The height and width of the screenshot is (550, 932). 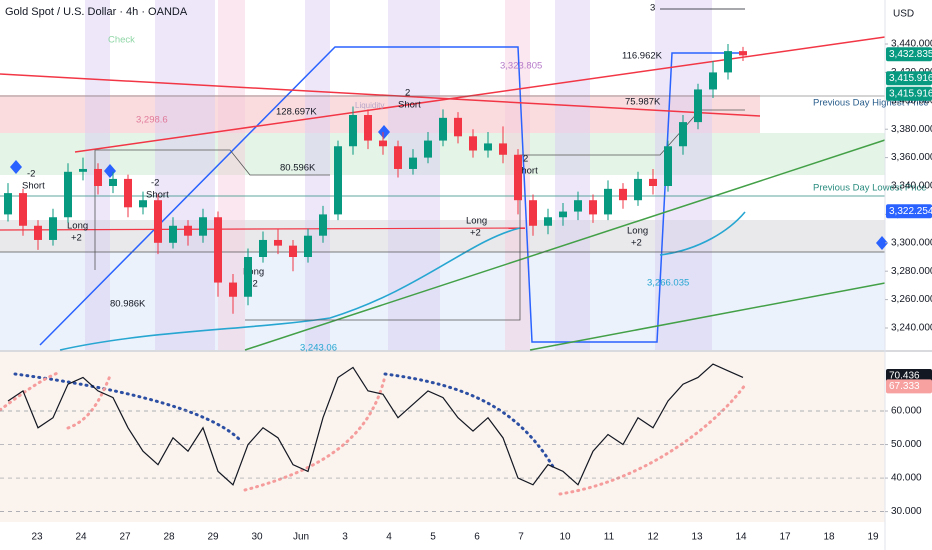 I want to click on price-label: 67.333, so click(x=904, y=386).